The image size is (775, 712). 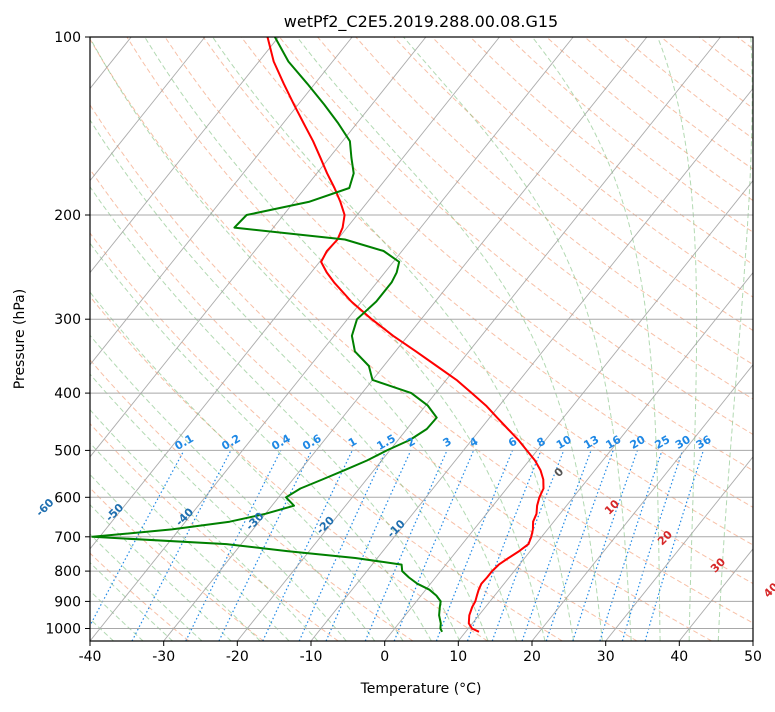 What do you see at coordinates (606, 657) in the screenshot?
I see `x-tick-label: 30` at bounding box center [606, 657].